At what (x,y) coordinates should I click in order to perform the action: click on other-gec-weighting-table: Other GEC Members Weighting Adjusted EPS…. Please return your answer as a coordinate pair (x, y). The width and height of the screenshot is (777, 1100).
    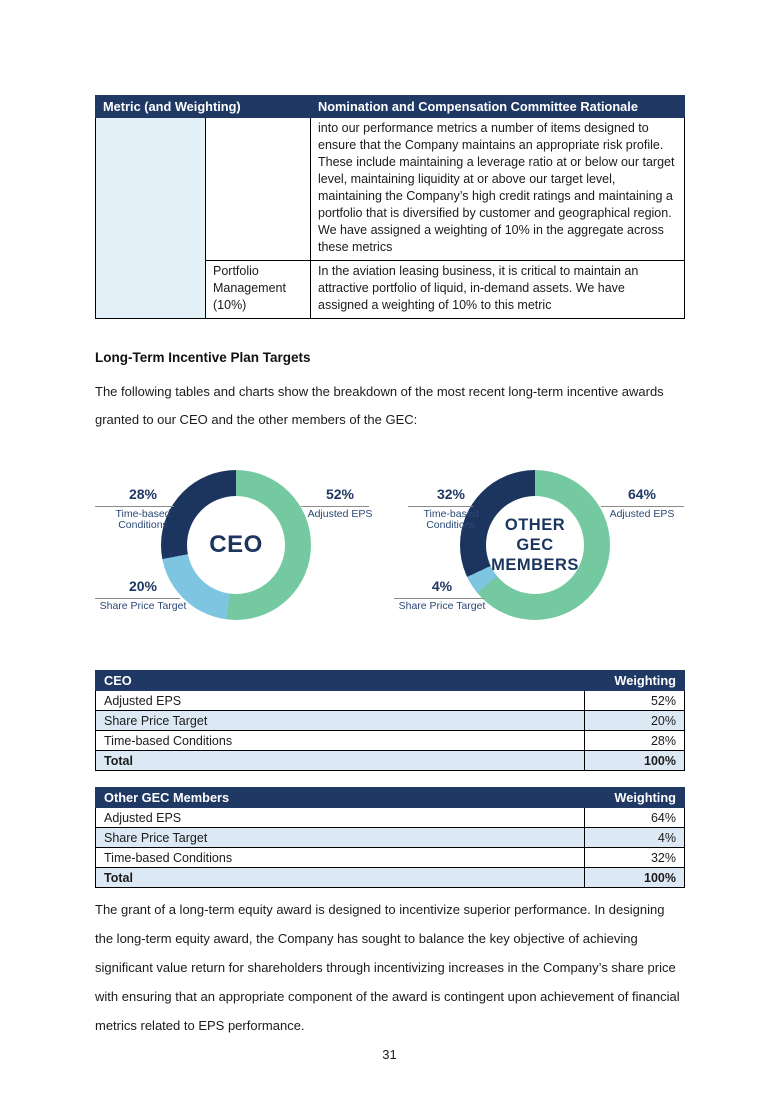
    Looking at the image, I should click on (390, 837).